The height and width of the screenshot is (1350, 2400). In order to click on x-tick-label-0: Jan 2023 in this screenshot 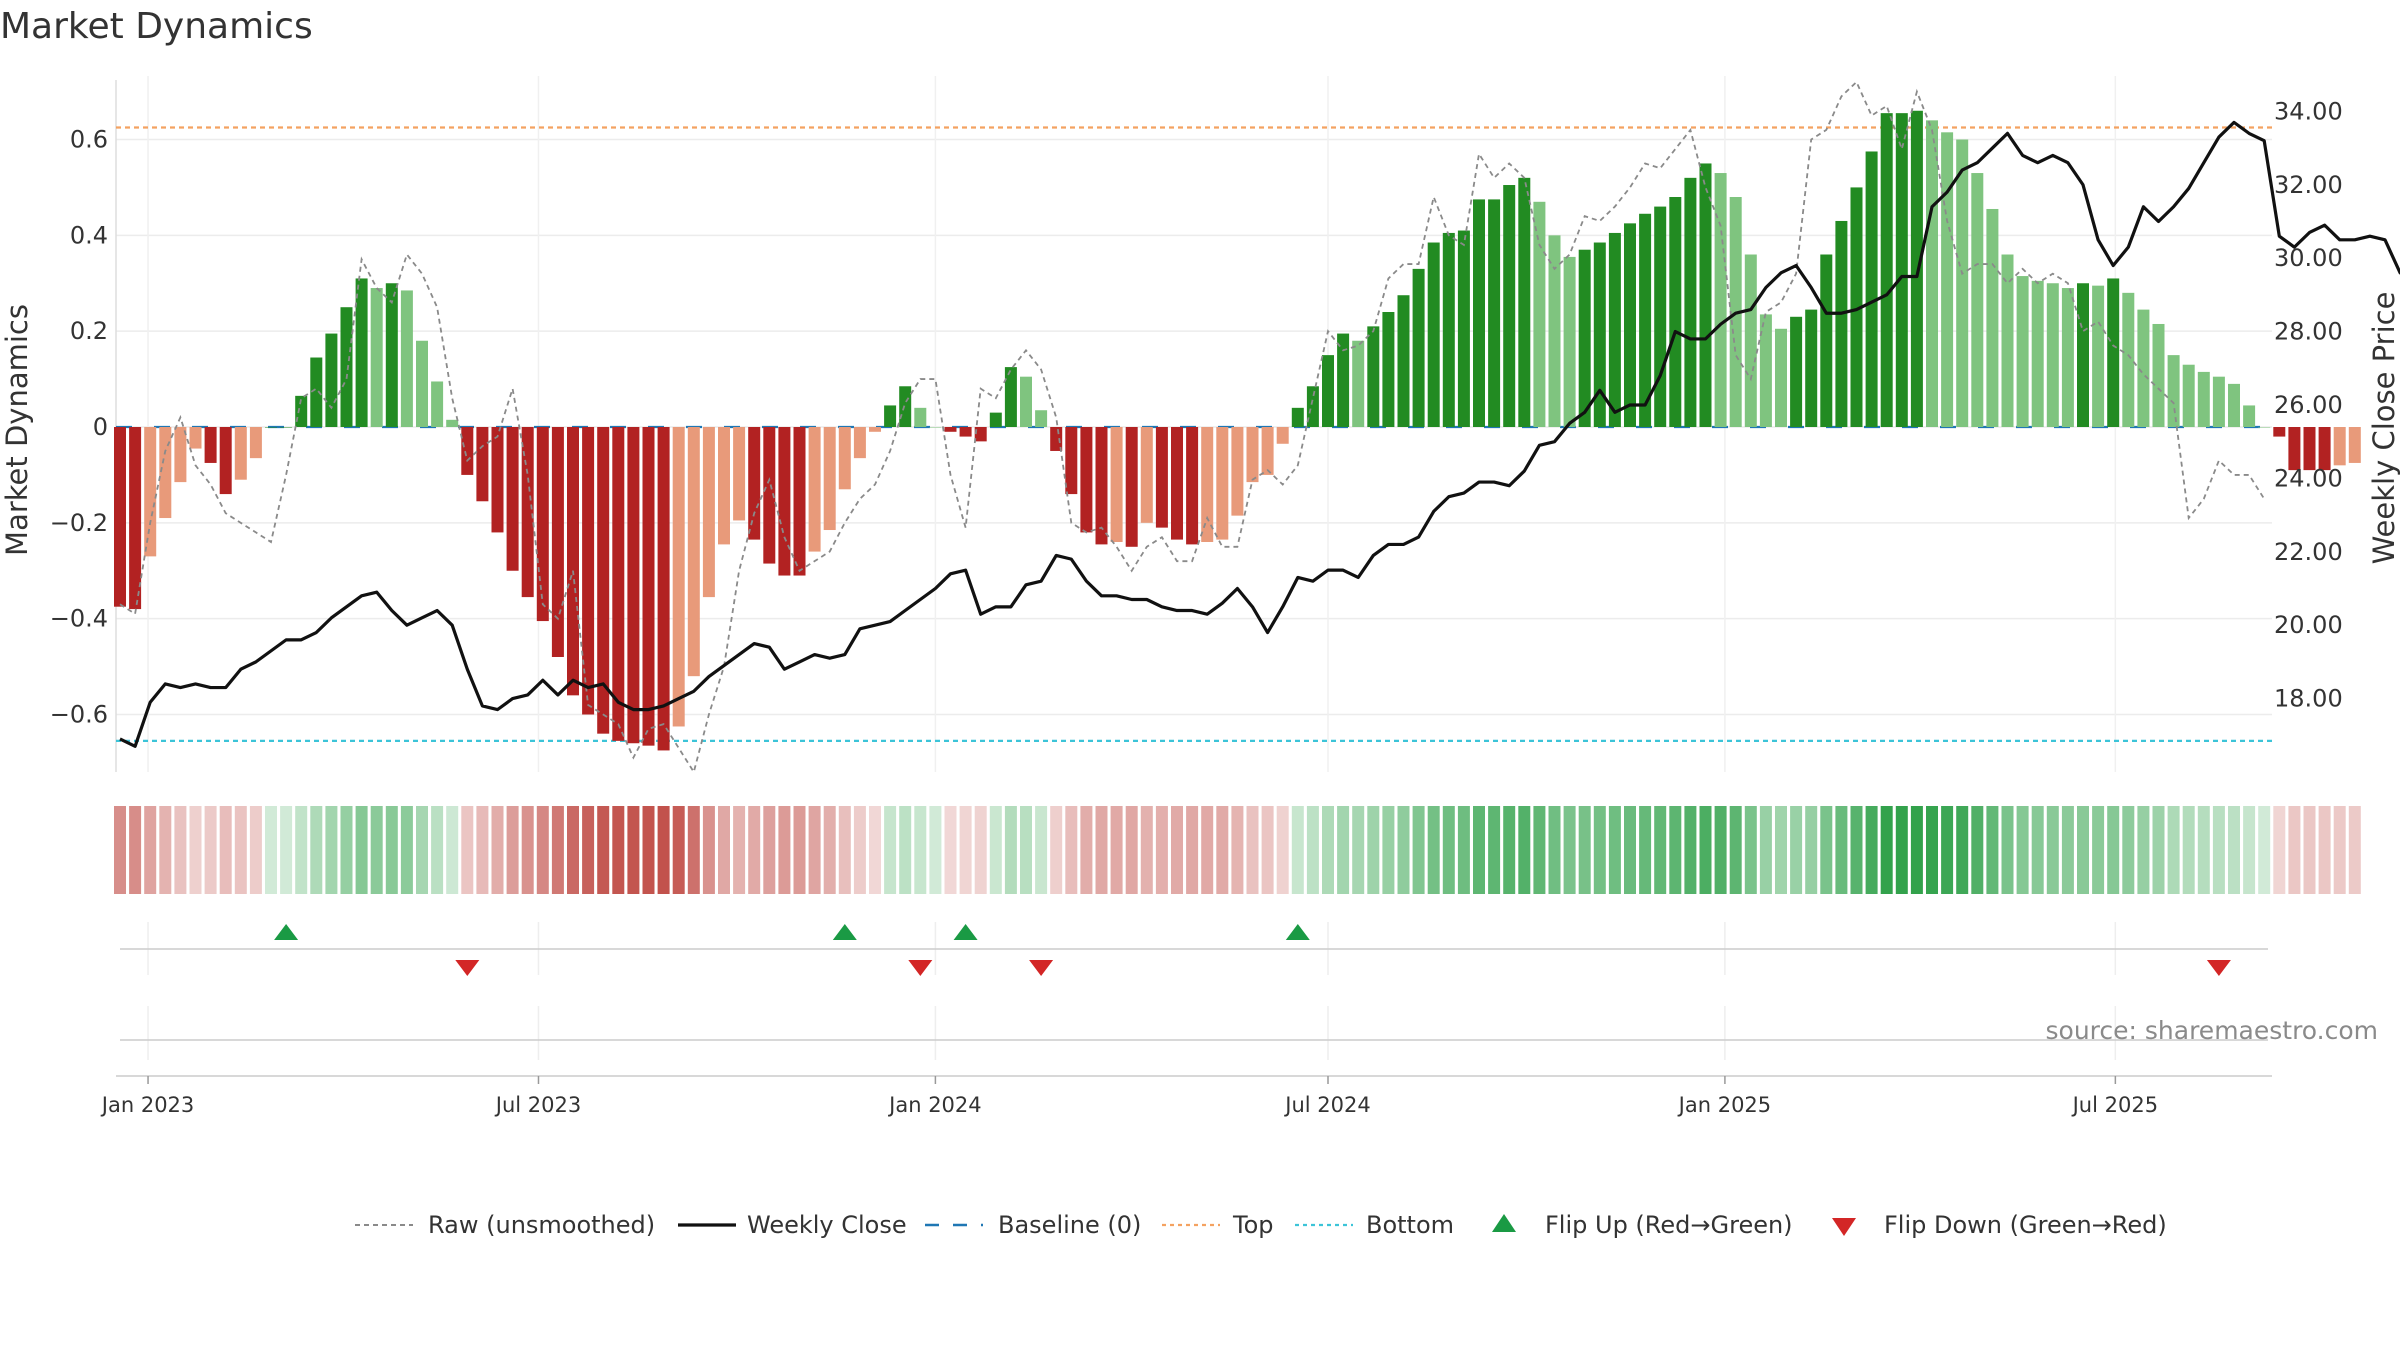, I will do `click(147, 1105)`.